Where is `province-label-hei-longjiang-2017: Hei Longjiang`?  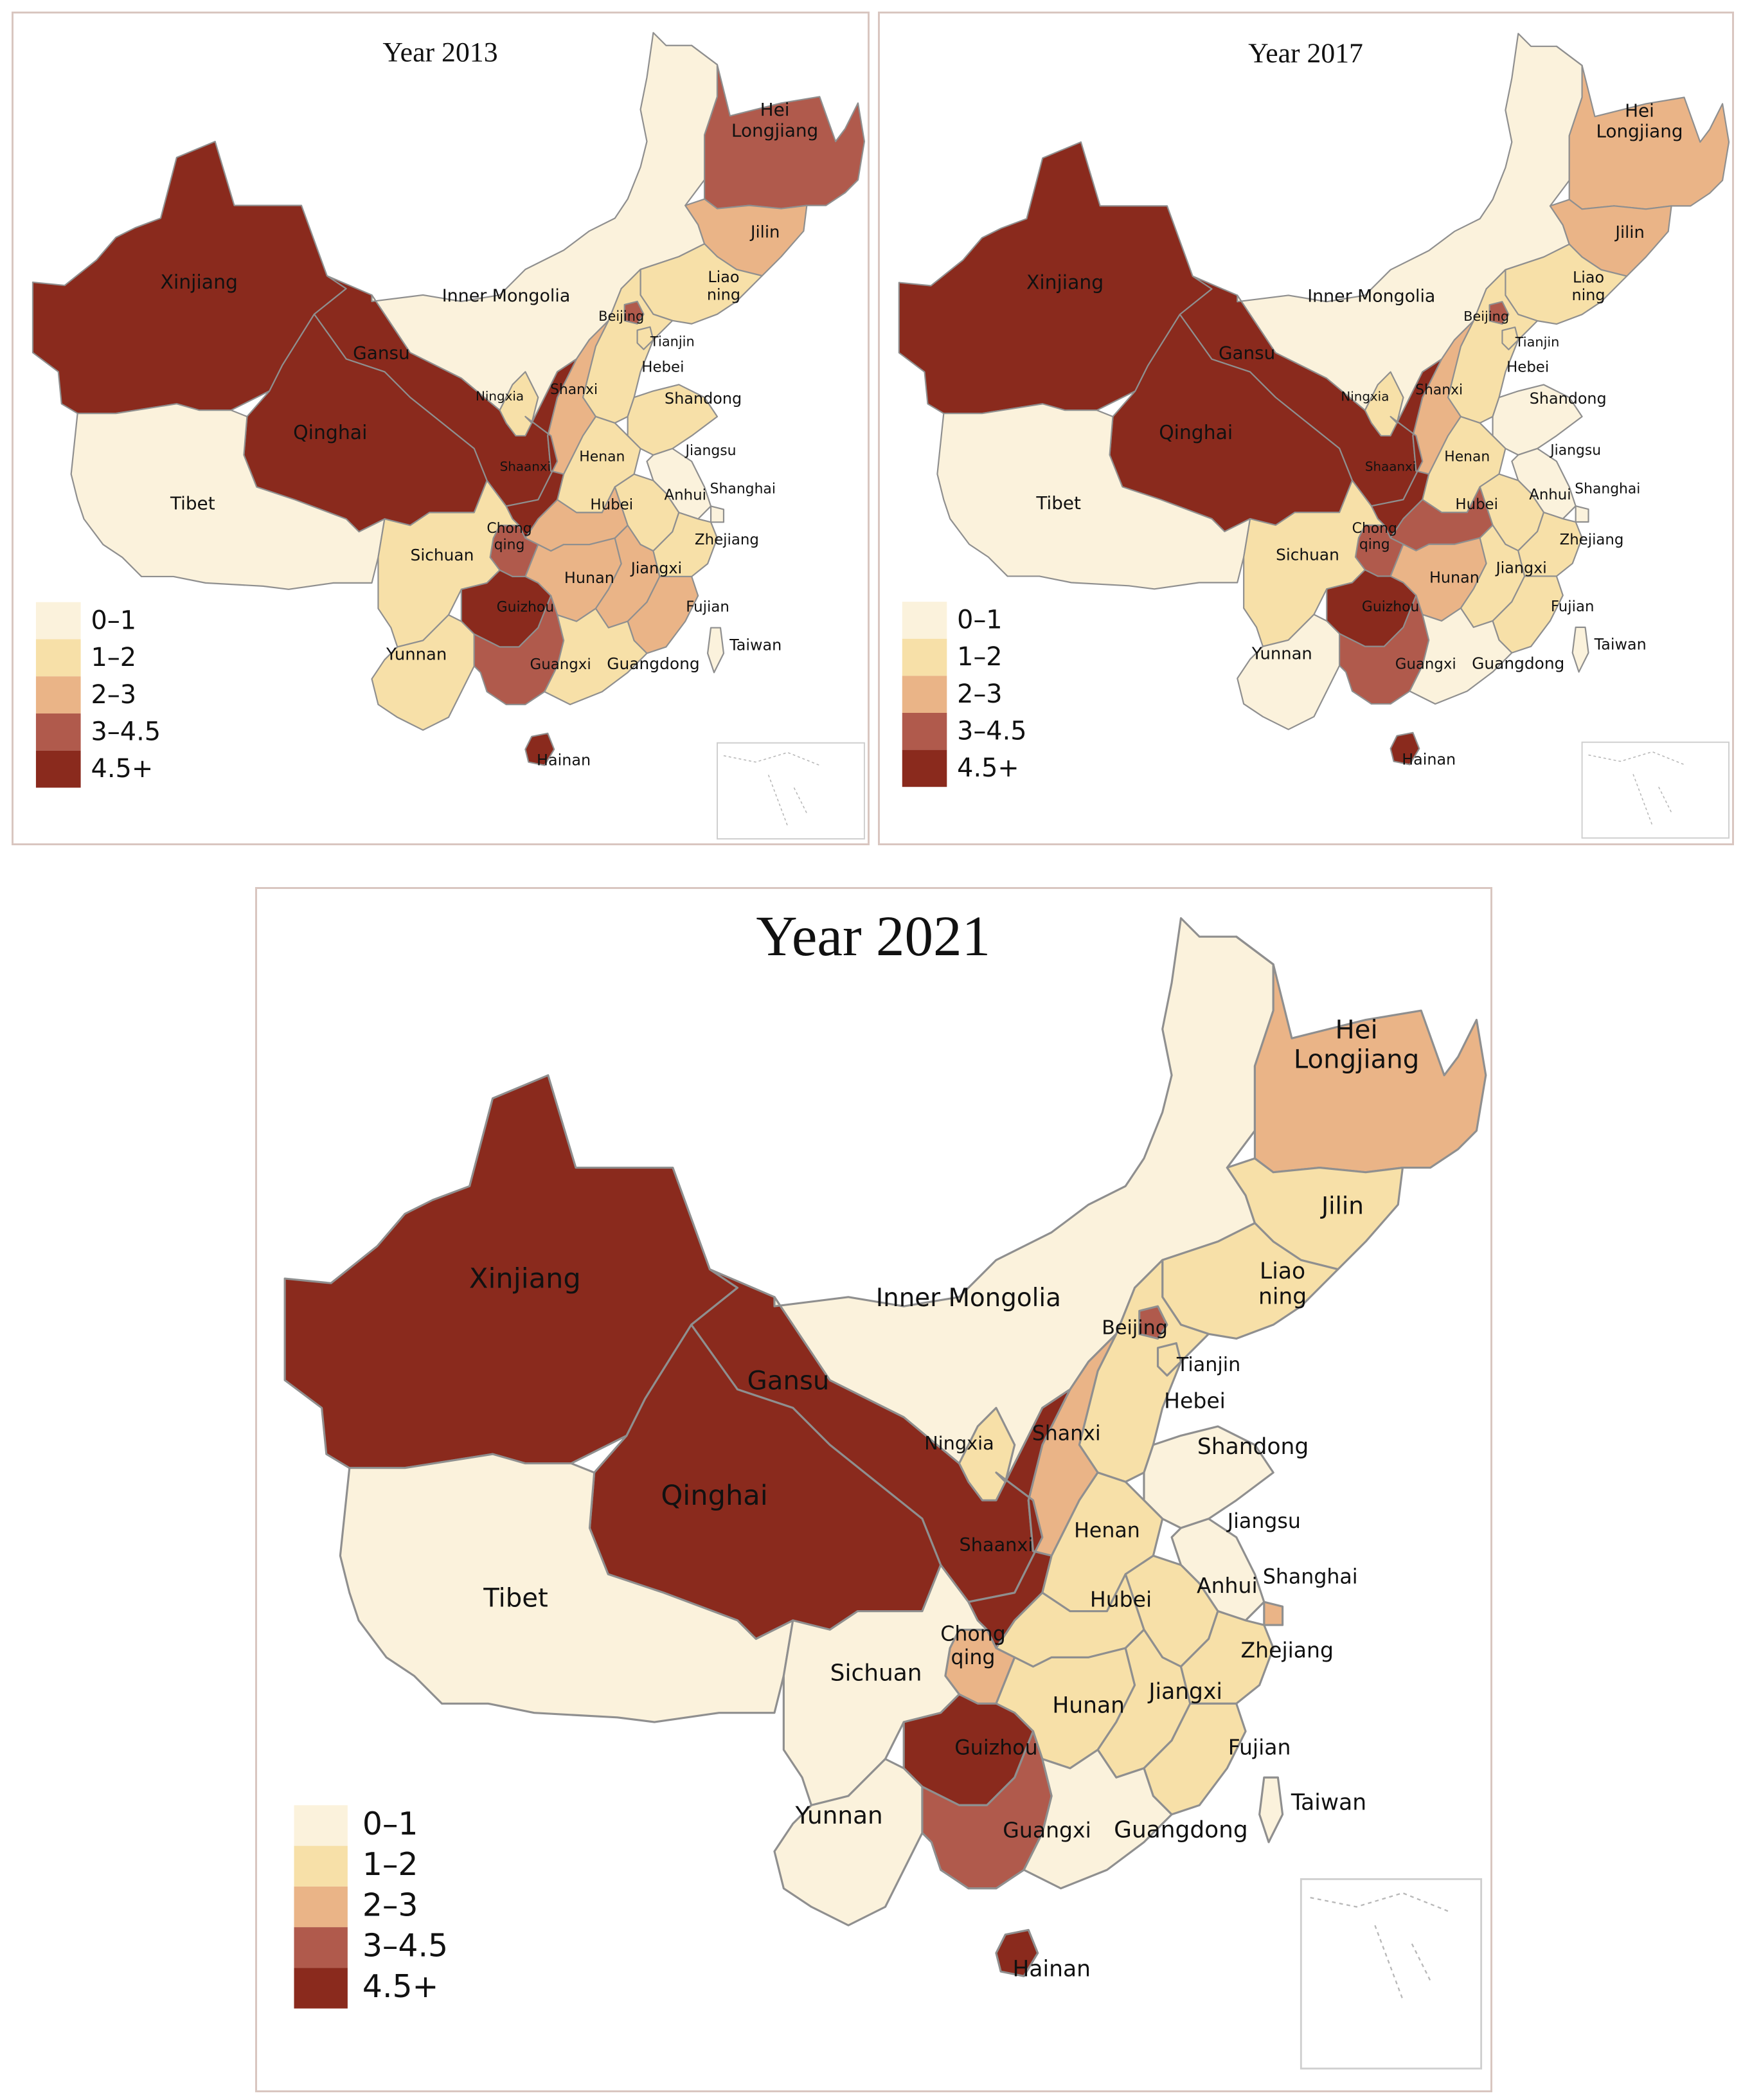 province-label-hei-longjiang-2017: Hei Longjiang is located at coordinates (1640, 120).